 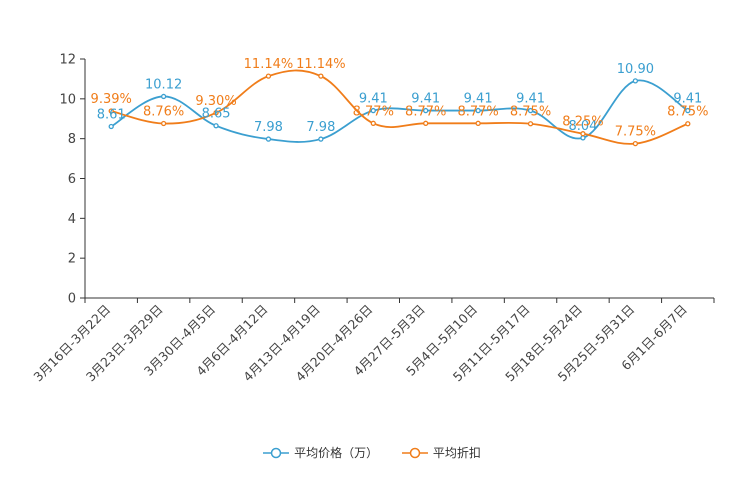 What do you see at coordinates (67, 99) in the screenshot?
I see `y-tick-label: 10` at bounding box center [67, 99].